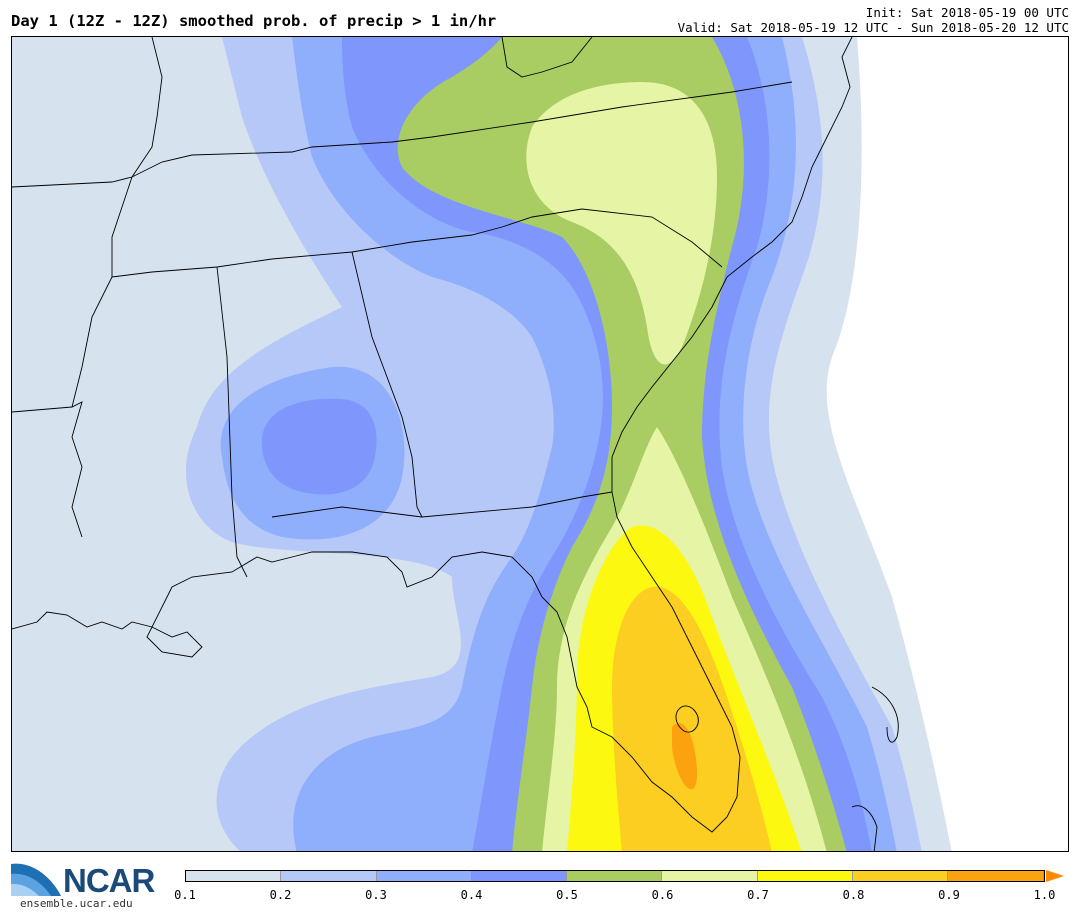 This screenshot has width=1080, height=915. Describe the element at coordinates (471, 895) in the screenshot. I see `color-scale-label: 0.4` at that location.